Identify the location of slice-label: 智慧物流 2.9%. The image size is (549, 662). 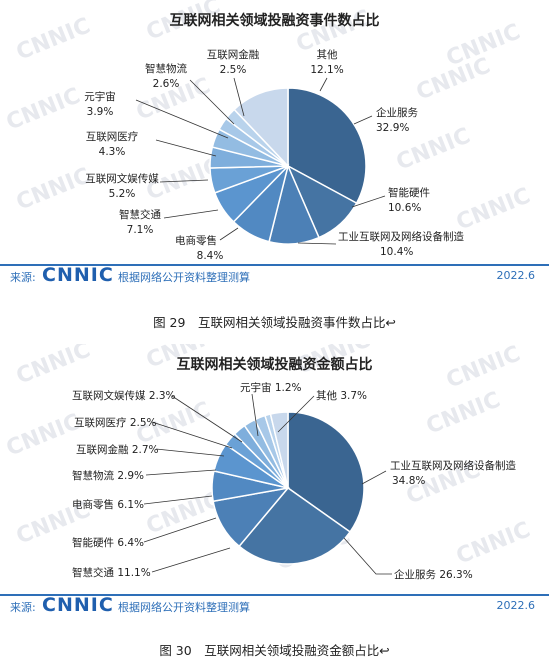
(108, 475).